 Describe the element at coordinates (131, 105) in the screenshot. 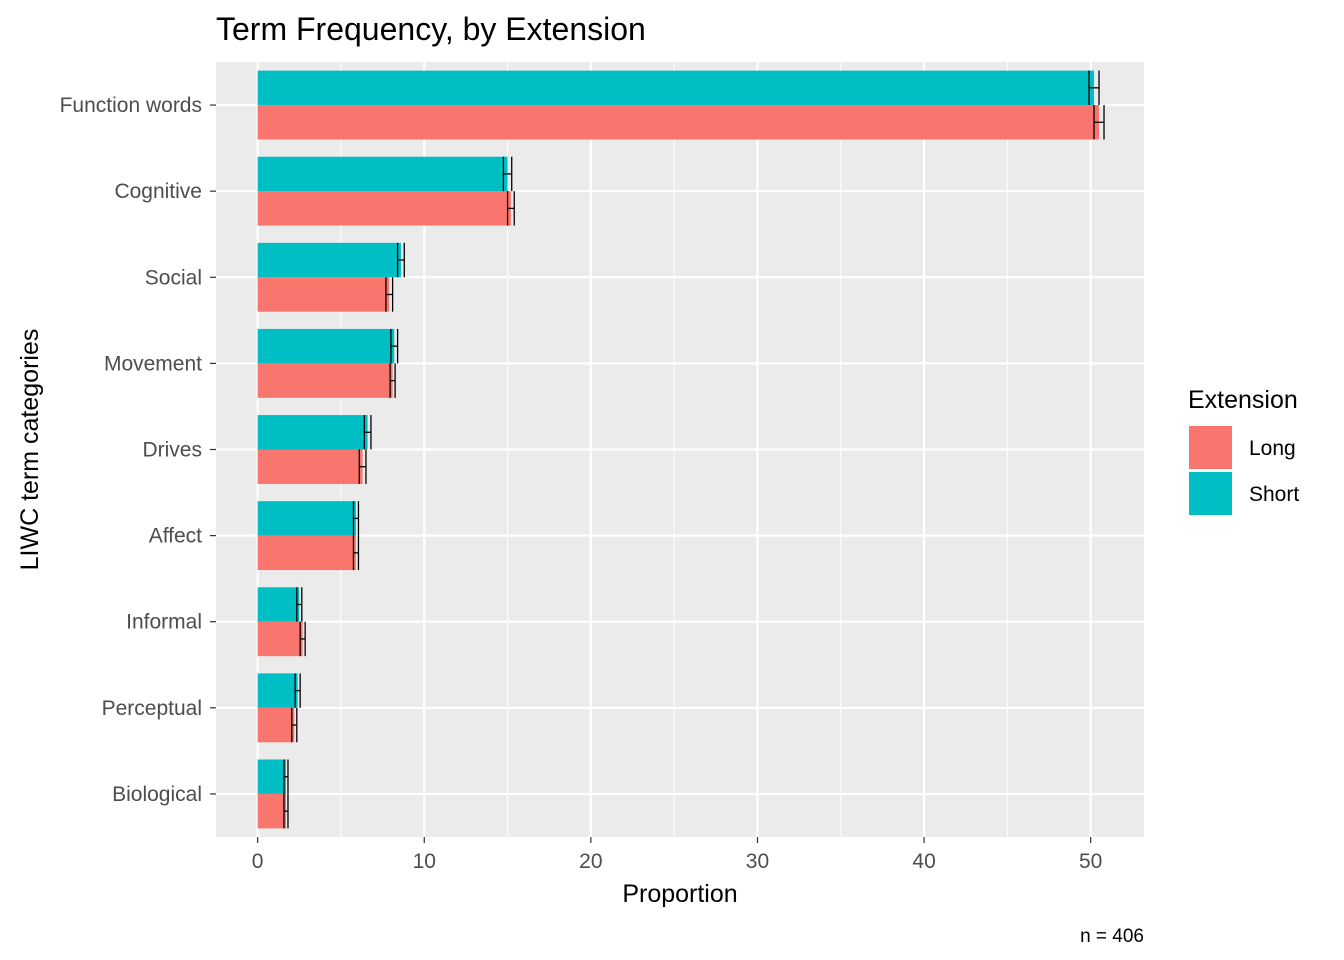

I see `y-tick-label: Function words` at that location.